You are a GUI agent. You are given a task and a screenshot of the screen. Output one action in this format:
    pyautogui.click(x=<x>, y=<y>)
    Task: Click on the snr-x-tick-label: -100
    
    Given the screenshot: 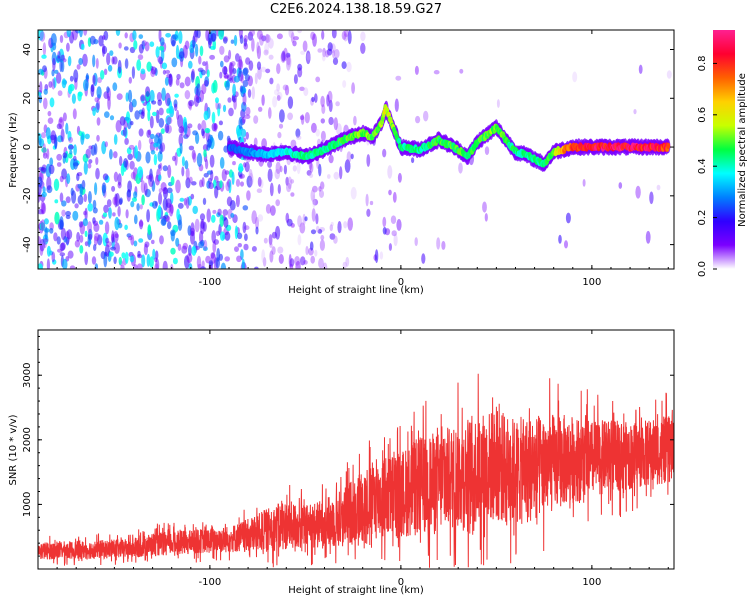 What is the action you would take?
    pyautogui.click(x=210, y=582)
    